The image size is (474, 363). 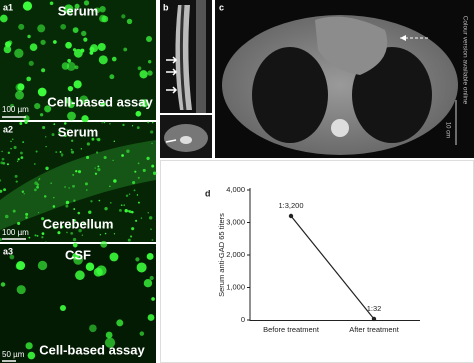 What do you see at coordinates (235, 286) in the screenshot?
I see `y-tick-label: 1,000` at bounding box center [235, 286].